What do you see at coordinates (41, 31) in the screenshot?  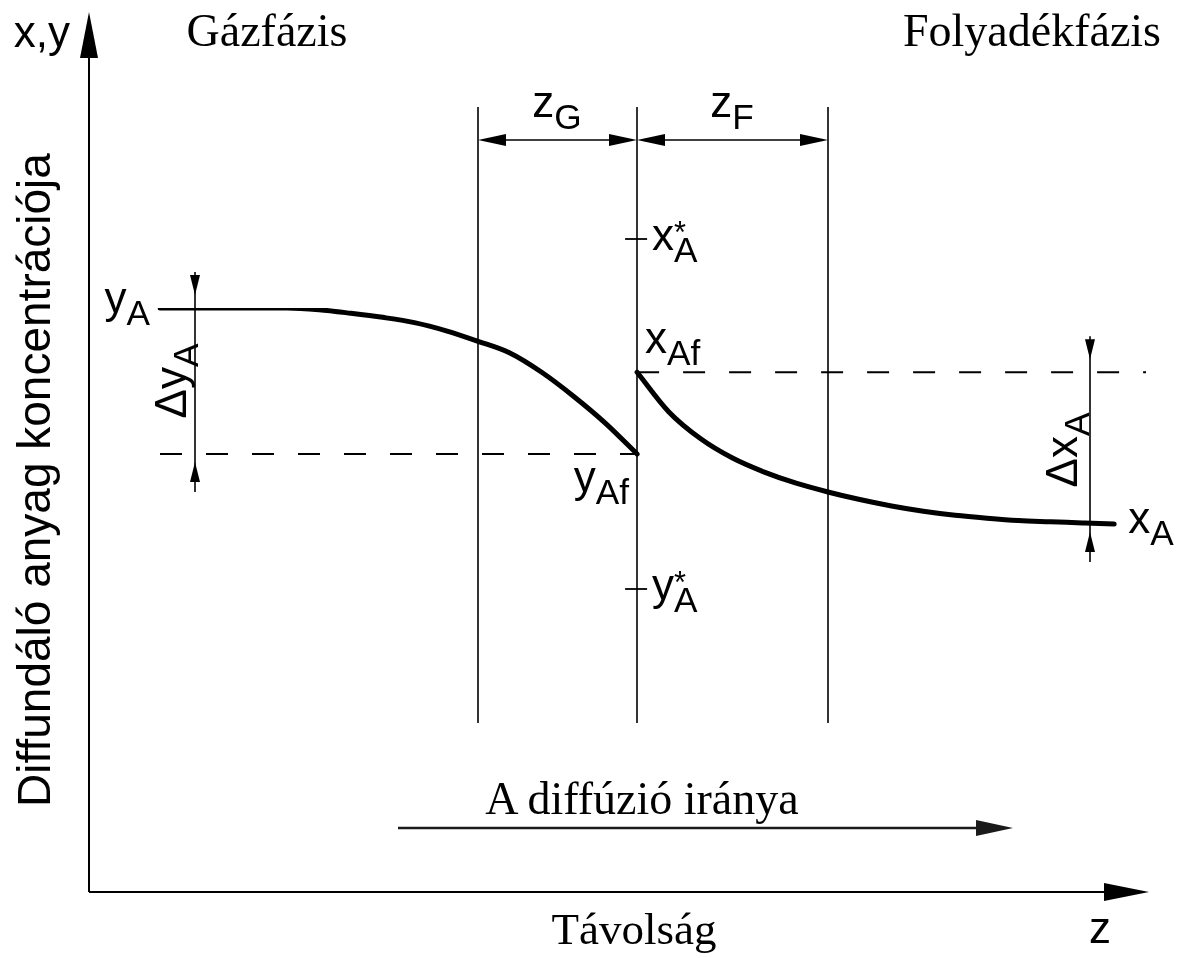 I see `text: x,y` at bounding box center [41, 31].